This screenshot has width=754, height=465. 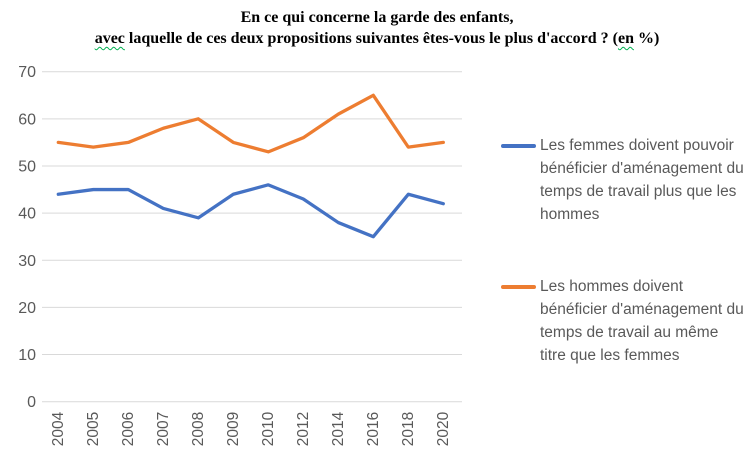 What do you see at coordinates (27, 72) in the screenshot?
I see `y-tick-label-70: 70` at bounding box center [27, 72].